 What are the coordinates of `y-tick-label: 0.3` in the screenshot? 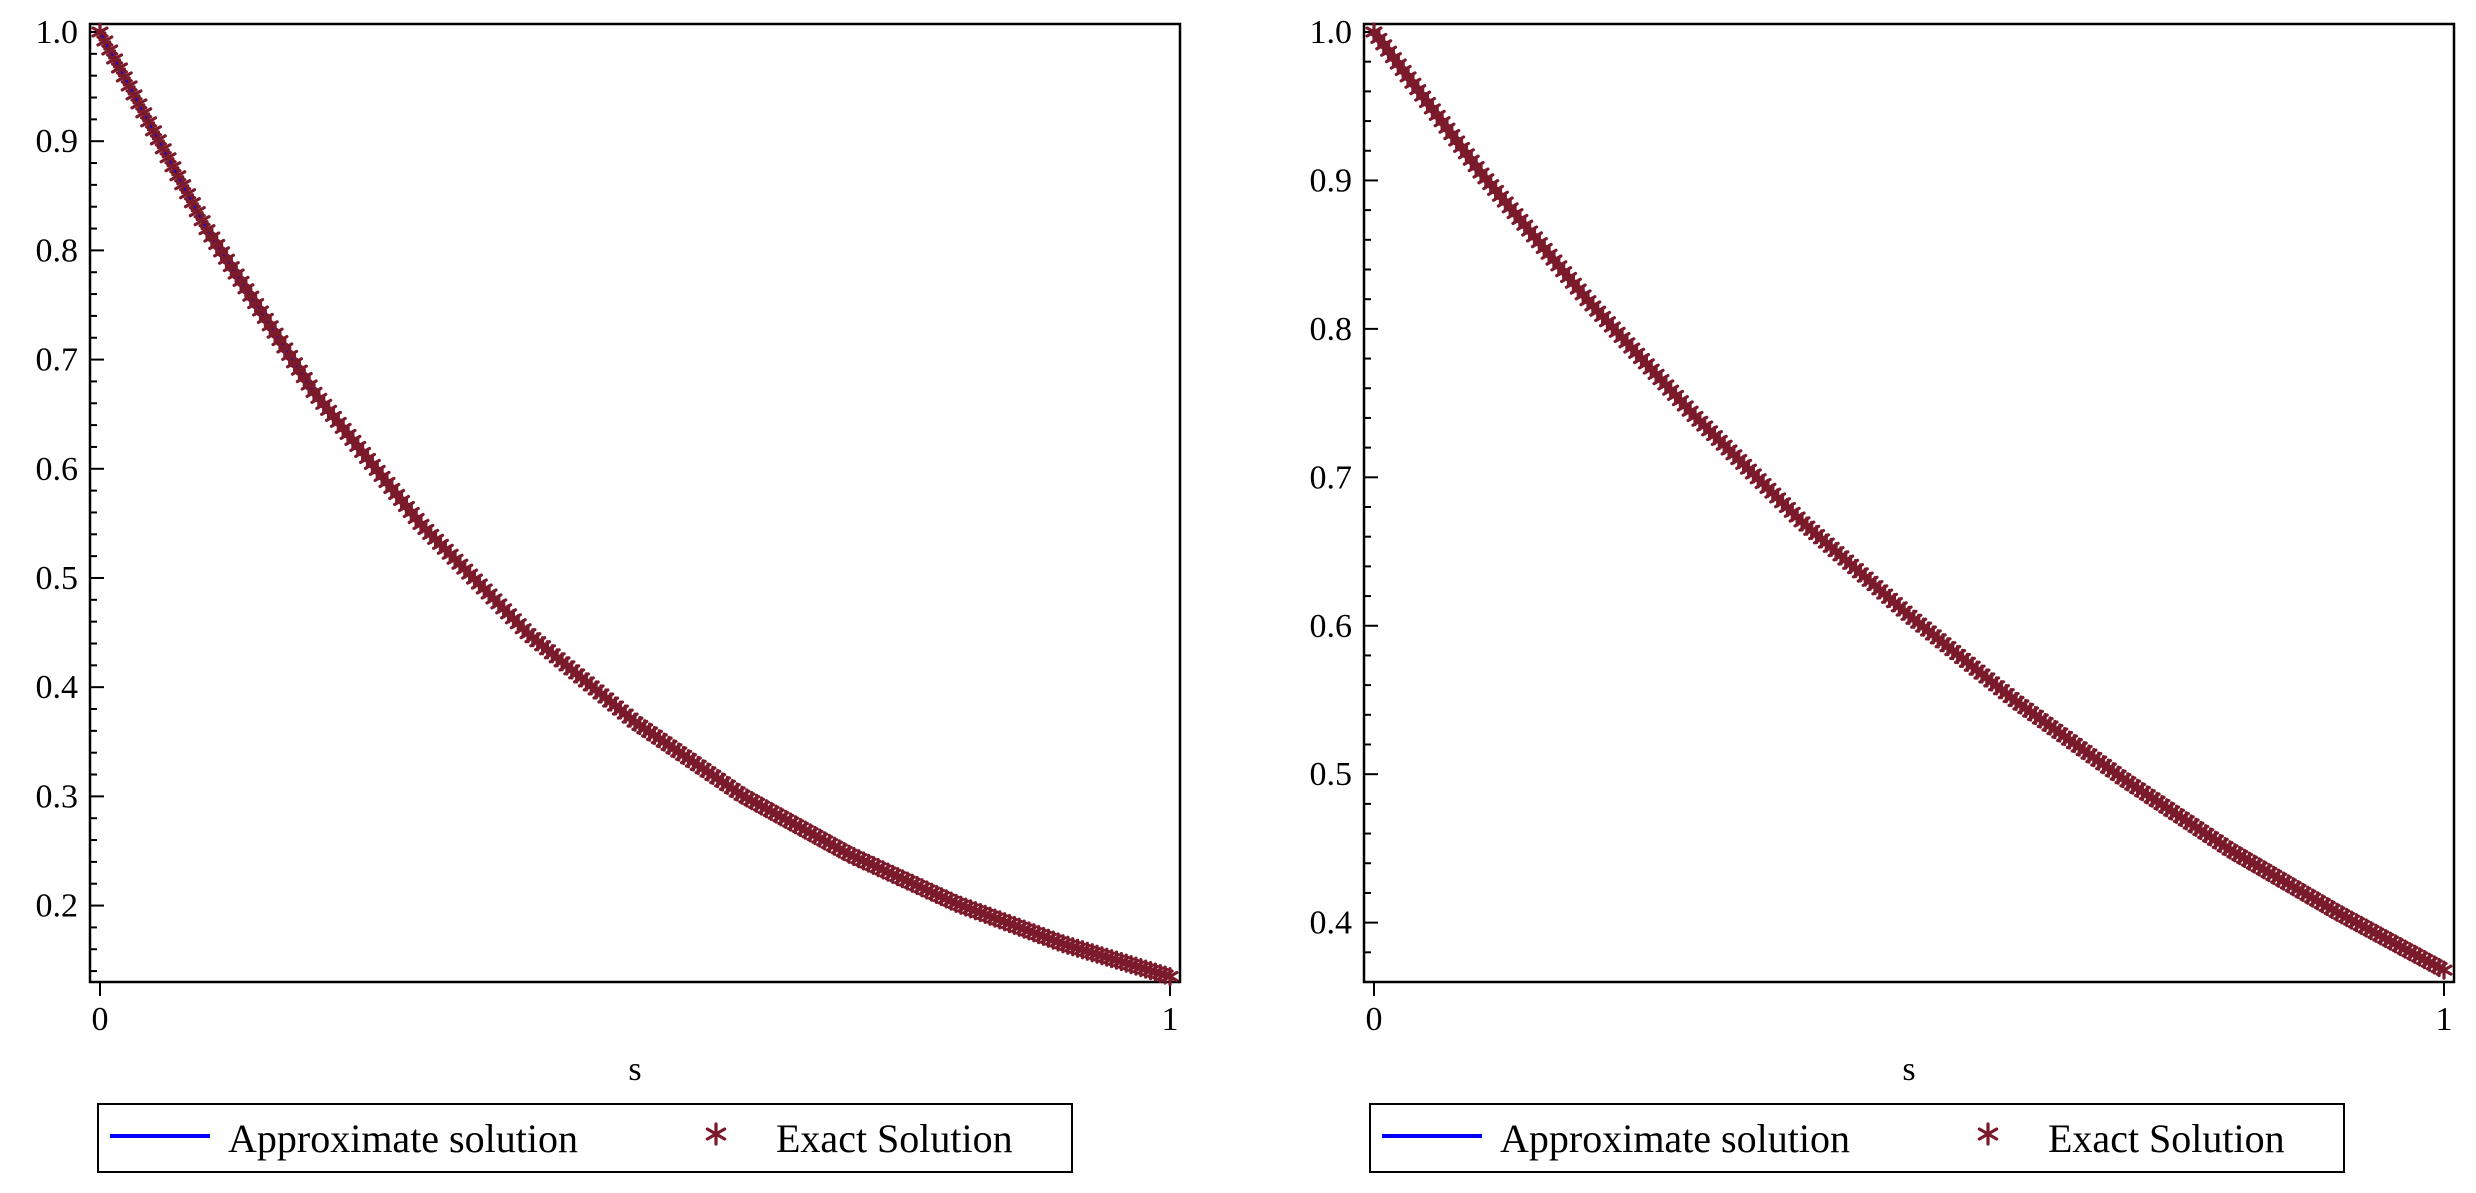 It's located at (57, 796).